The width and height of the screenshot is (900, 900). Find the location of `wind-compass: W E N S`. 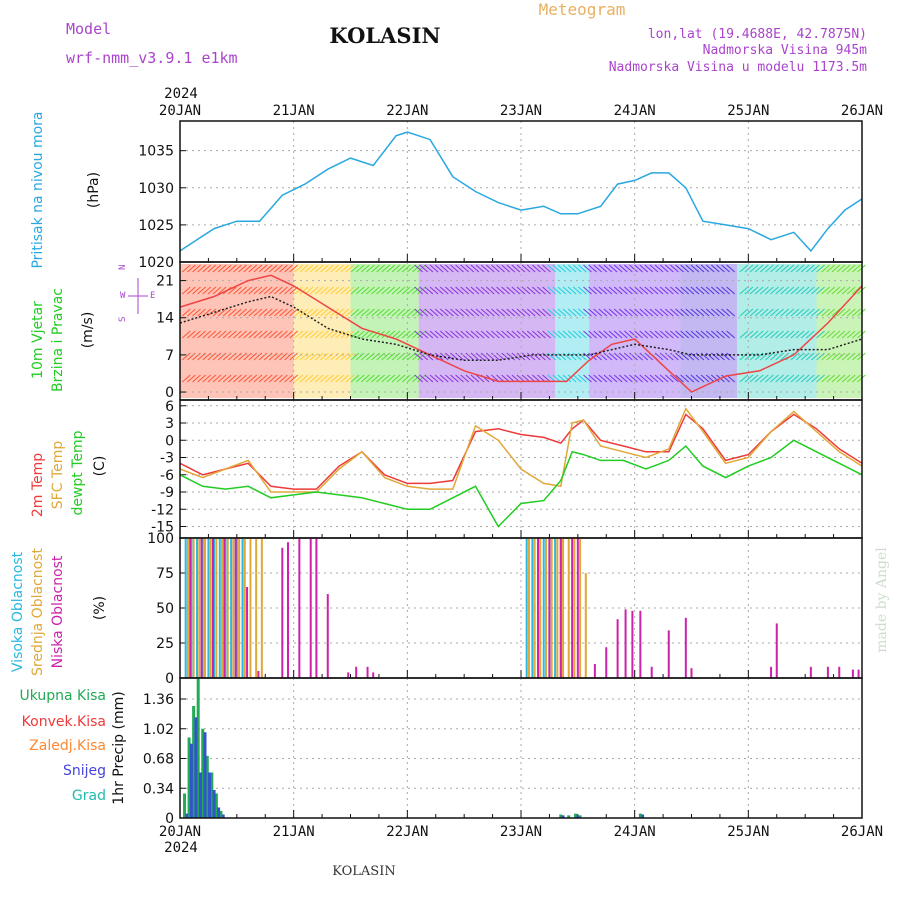

wind-compass: W E N S is located at coordinates (136, 293).